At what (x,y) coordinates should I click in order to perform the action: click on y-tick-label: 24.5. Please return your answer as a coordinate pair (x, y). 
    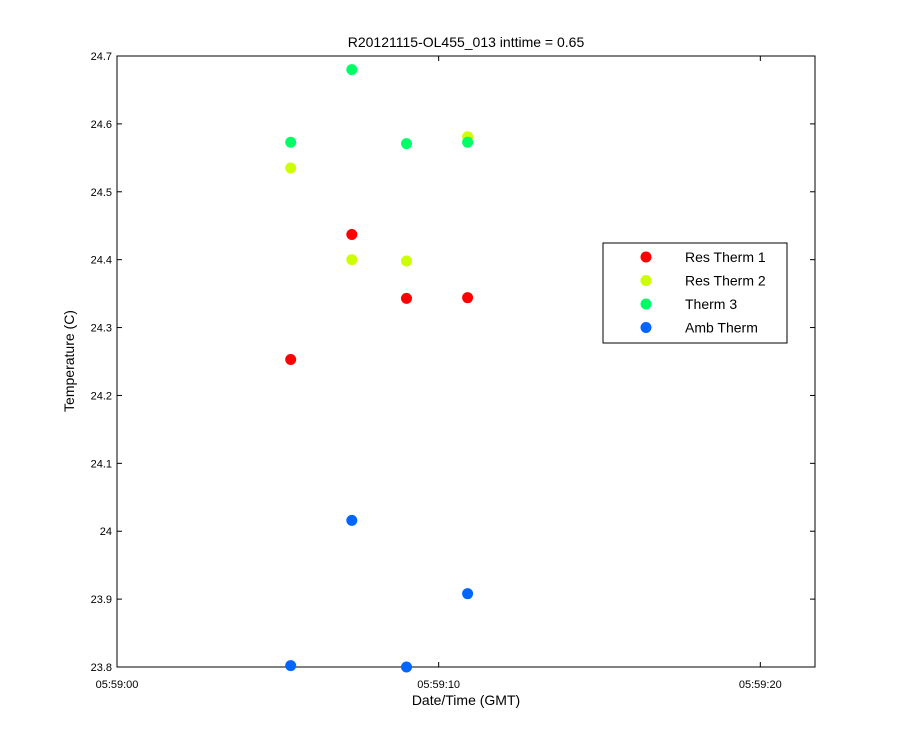
    Looking at the image, I should click on (101, 193).